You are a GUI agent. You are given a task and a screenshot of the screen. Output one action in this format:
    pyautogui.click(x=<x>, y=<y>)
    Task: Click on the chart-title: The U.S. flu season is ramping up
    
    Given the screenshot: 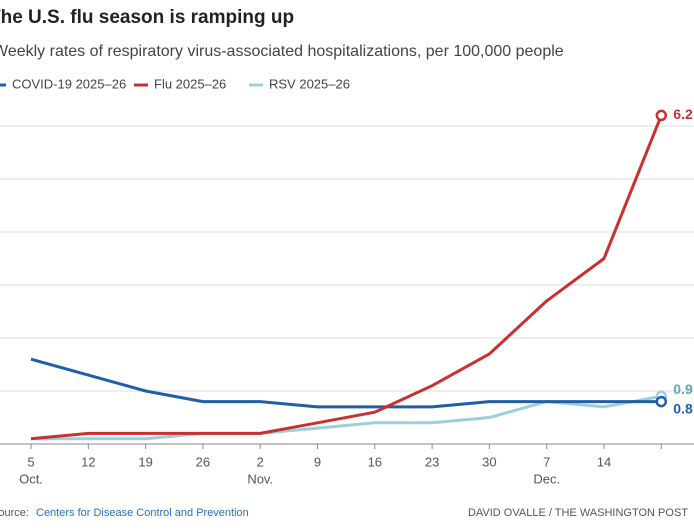 What is the action you would take?
    pyautogui.click(x=147, y=17)
    